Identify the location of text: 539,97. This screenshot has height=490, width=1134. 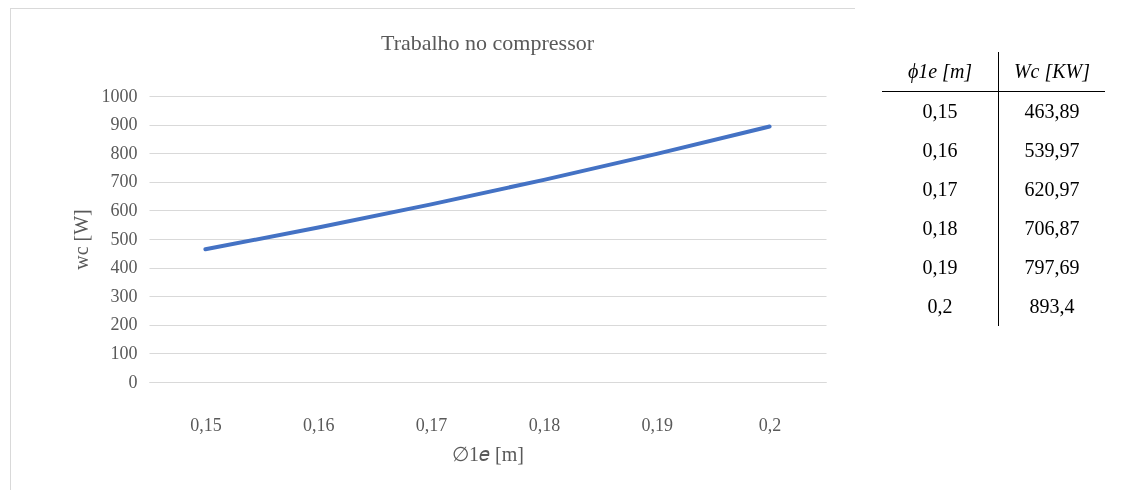
(1052, 150).